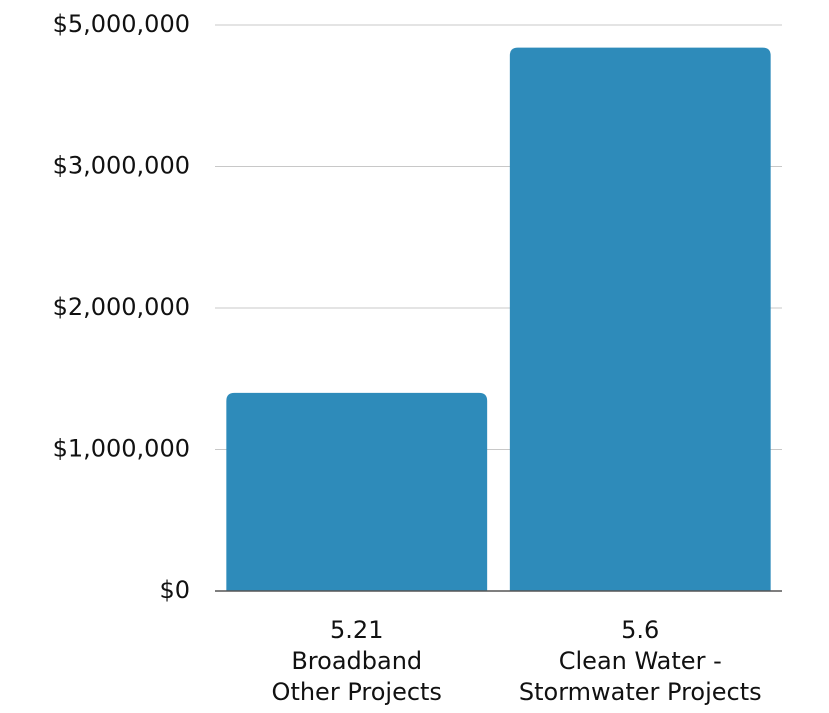 This screenshot has width=829, height=713. What do you see at coordinates (121, 166) in the screenshot?
I see `y-tick-label: $3,000,000` at bounding box center [121, 166].